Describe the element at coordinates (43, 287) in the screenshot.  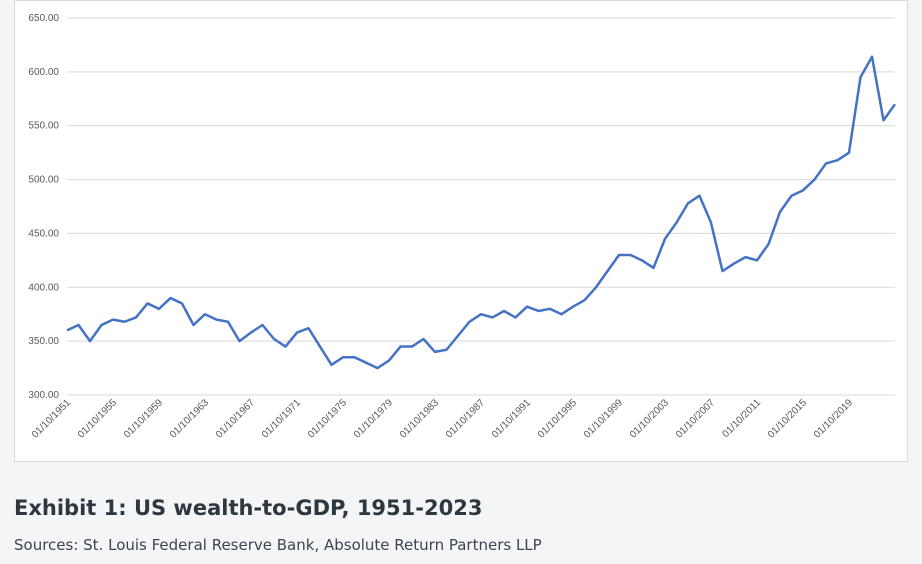
I see `y-tick-label: 400.00` at that location.